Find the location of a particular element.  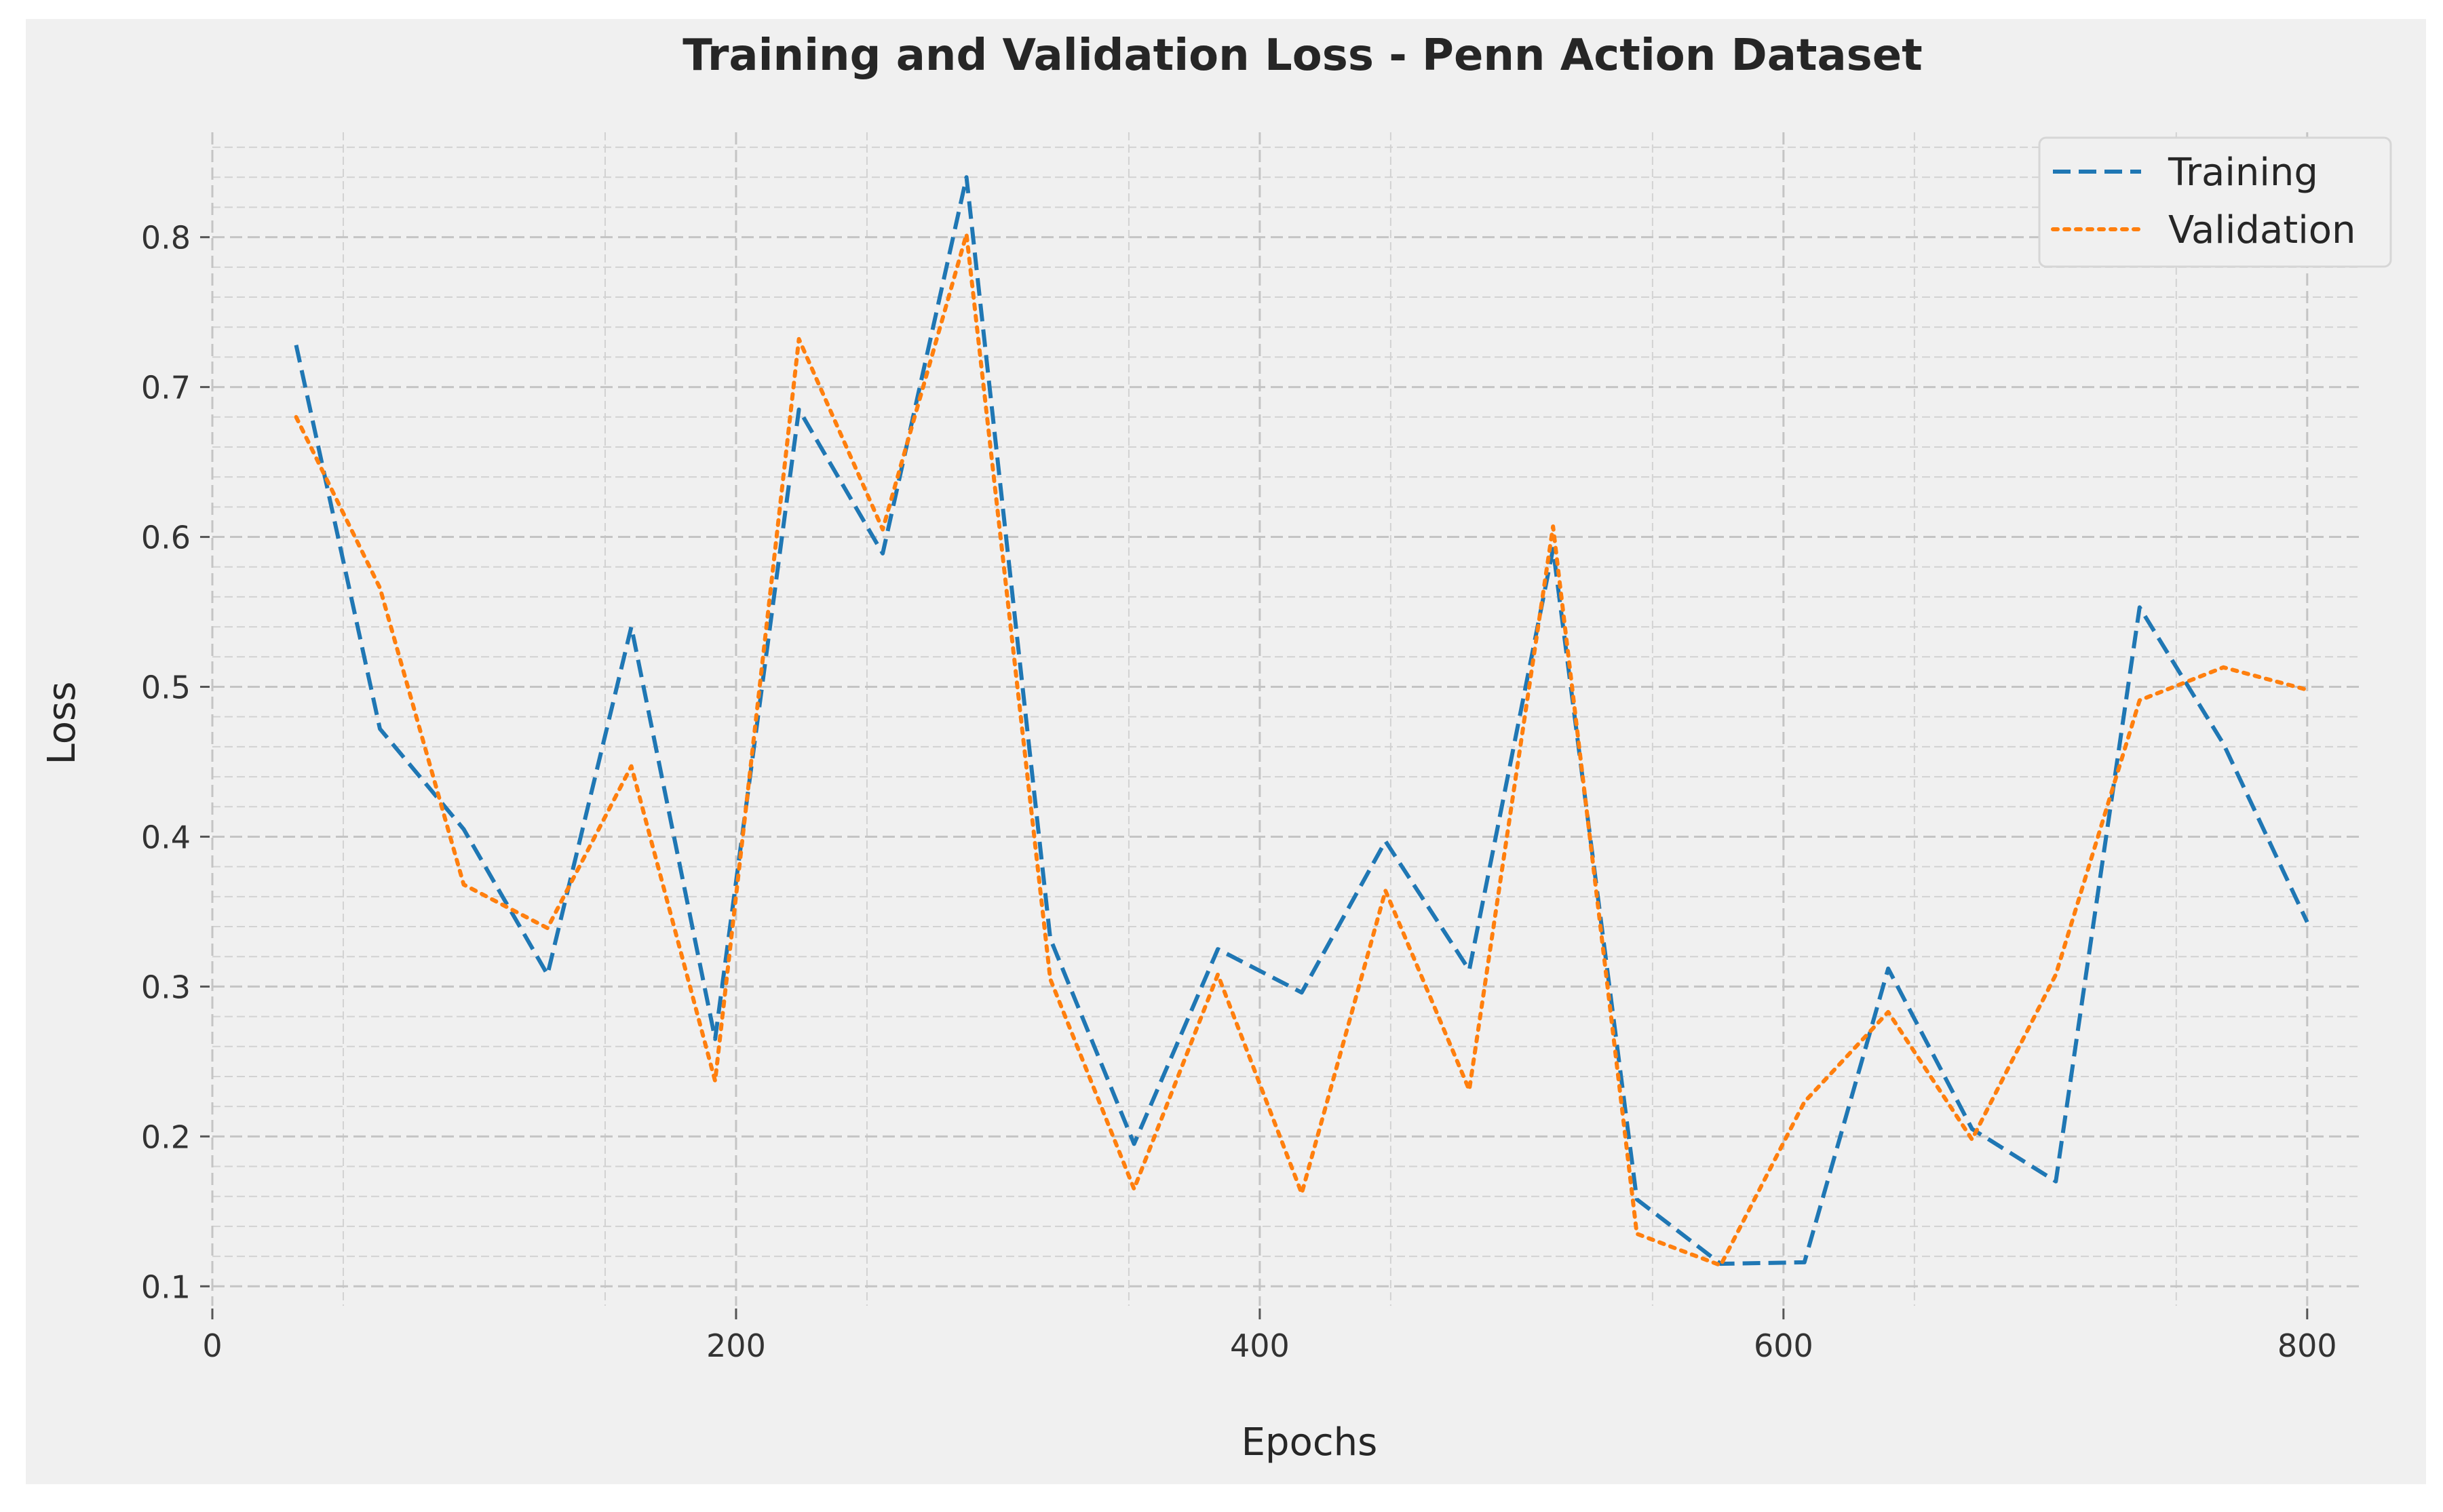

y-tick-label: 0.5 is located at coordinates (166, 687).